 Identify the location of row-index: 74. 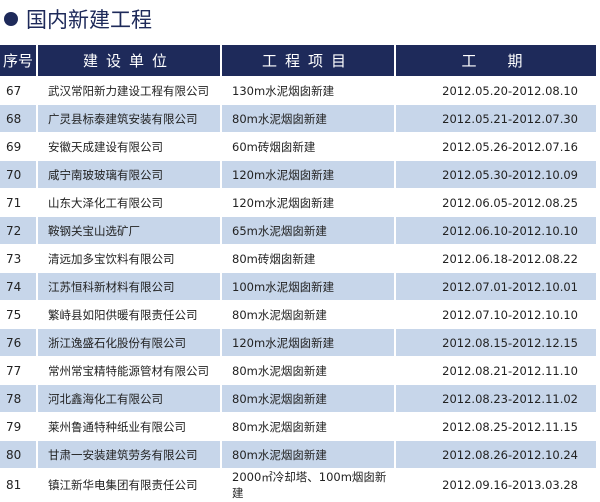
(18, 286).